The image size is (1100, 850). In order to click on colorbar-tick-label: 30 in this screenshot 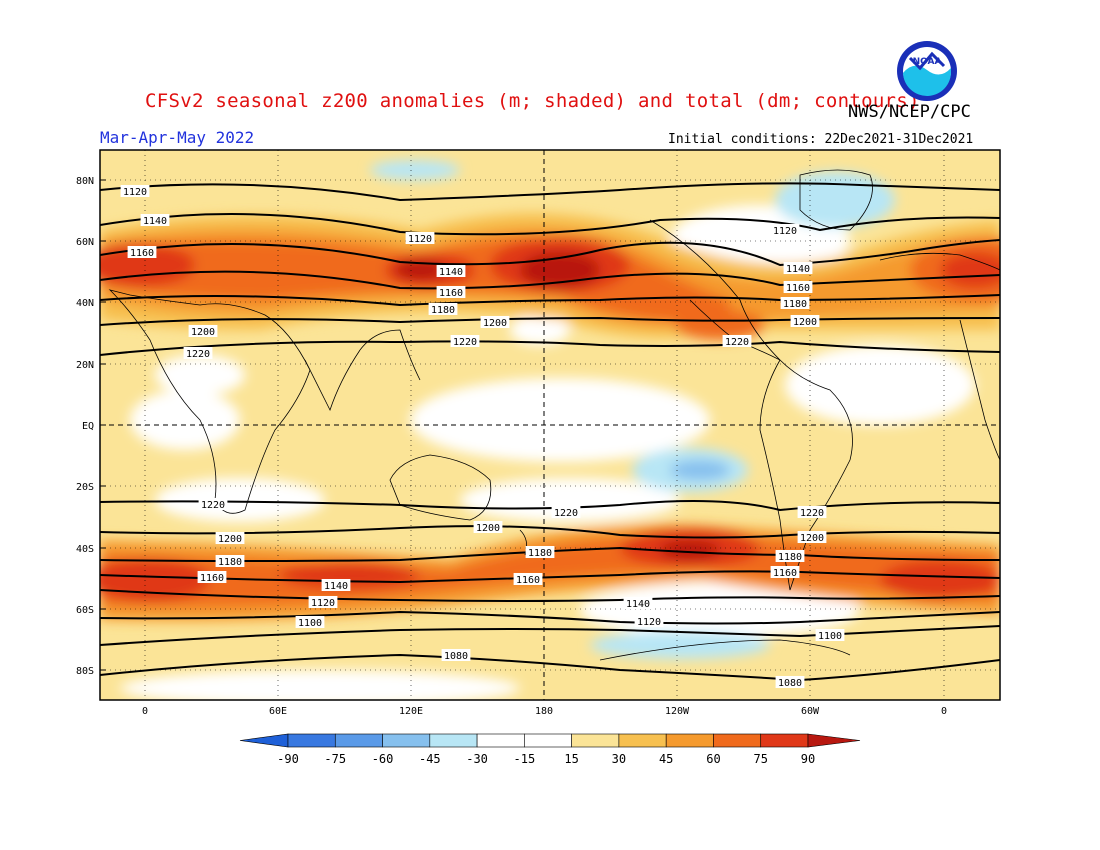, I will do `click(619, 759)`.